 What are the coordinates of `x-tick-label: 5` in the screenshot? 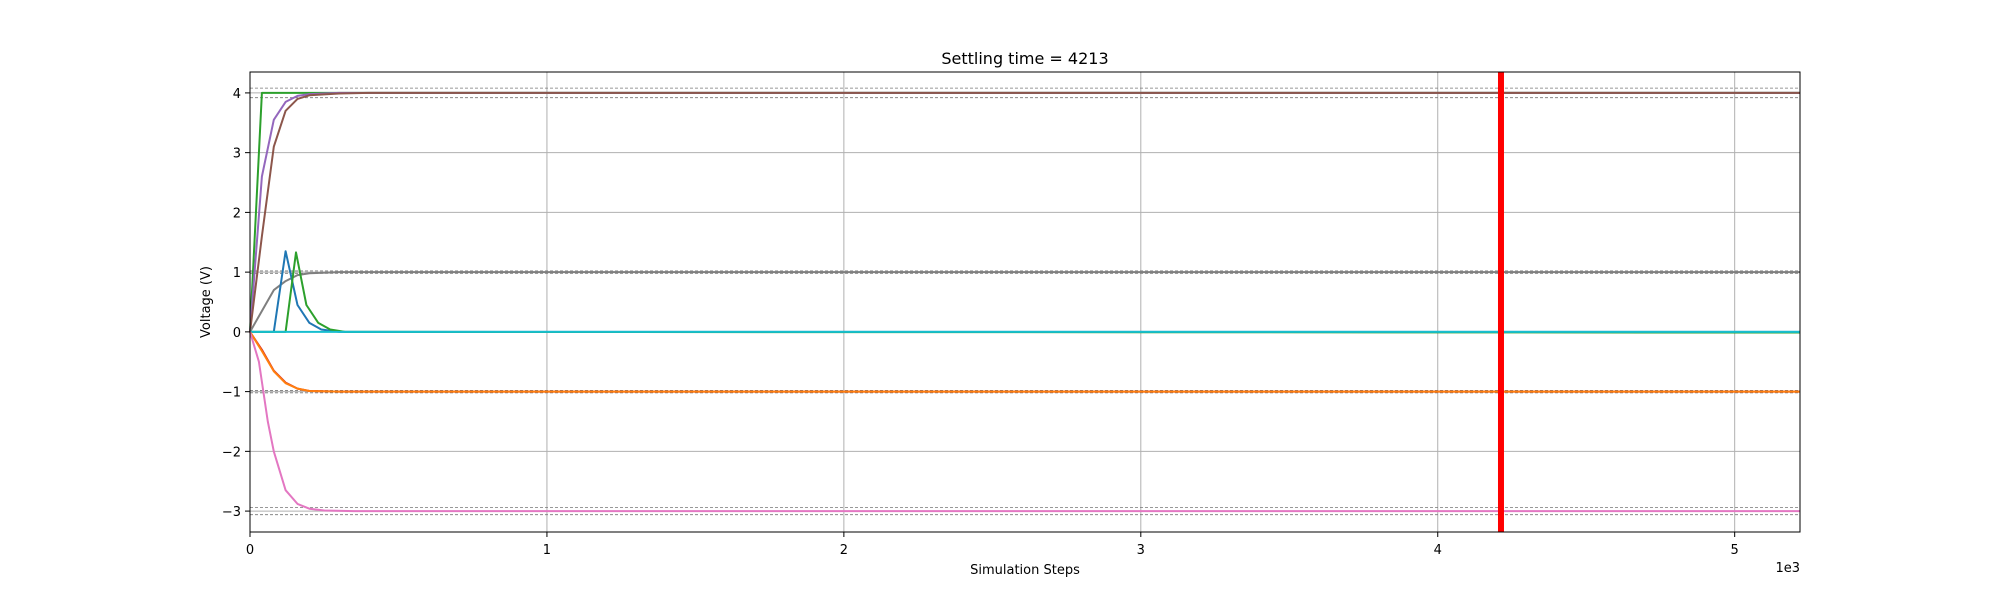 It's located at (1735, 550).